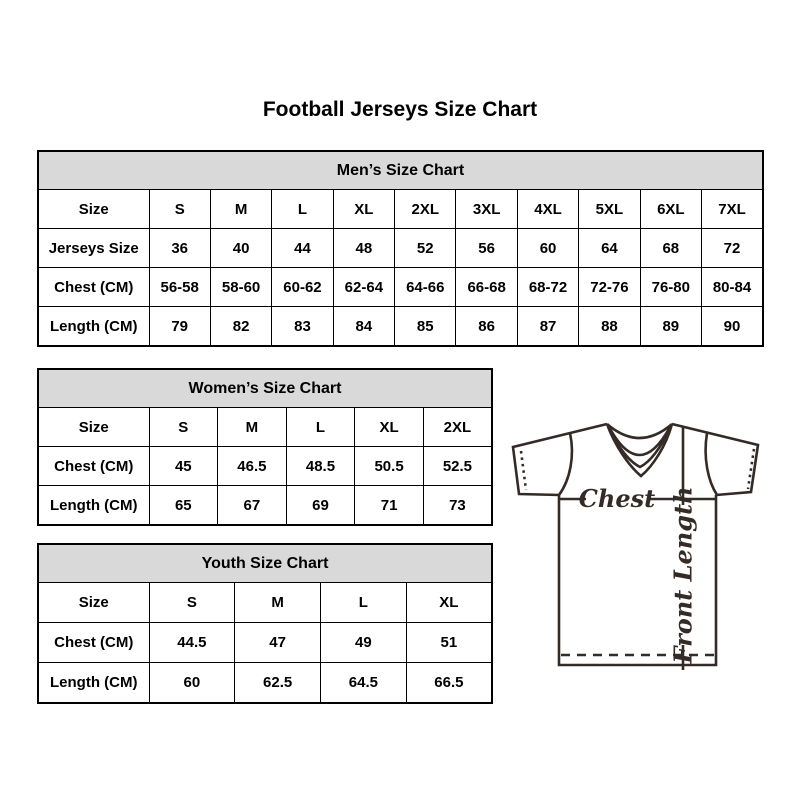 The image size is (800, 800). I want to click on womens-cell-r0-c5: 2XL, so click(457, 427).